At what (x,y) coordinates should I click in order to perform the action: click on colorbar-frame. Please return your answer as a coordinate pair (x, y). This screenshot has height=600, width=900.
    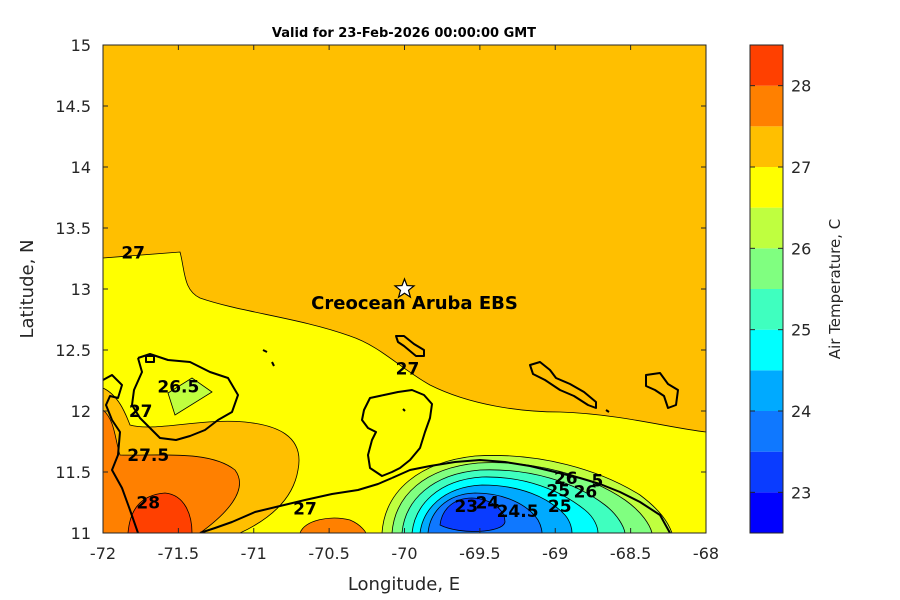
    Looking at the image, I should click on (766, 289).